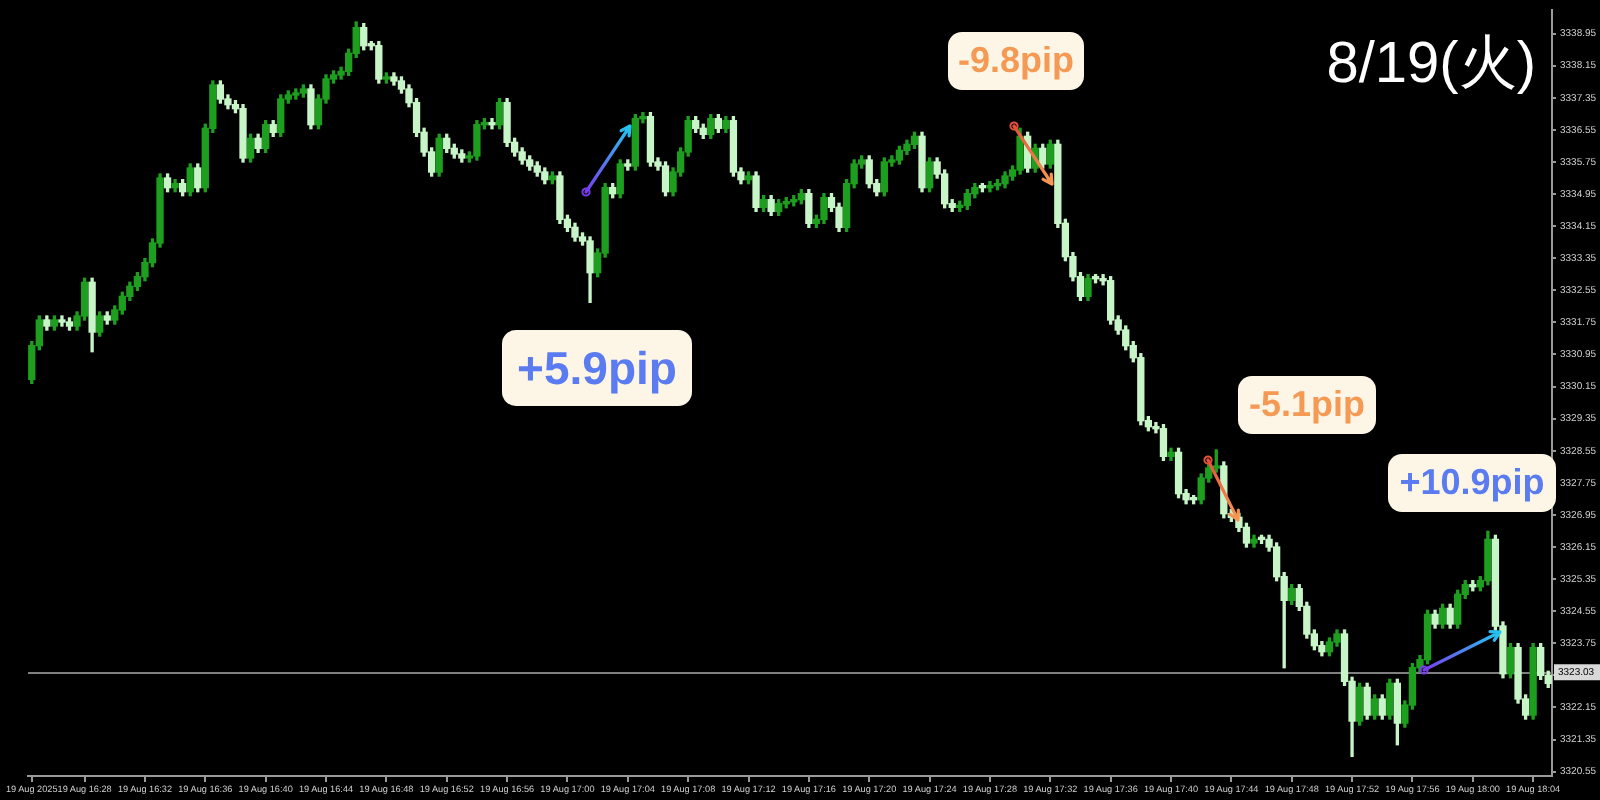  I want to click on annotation: +5.9pip, so click(597, 368).